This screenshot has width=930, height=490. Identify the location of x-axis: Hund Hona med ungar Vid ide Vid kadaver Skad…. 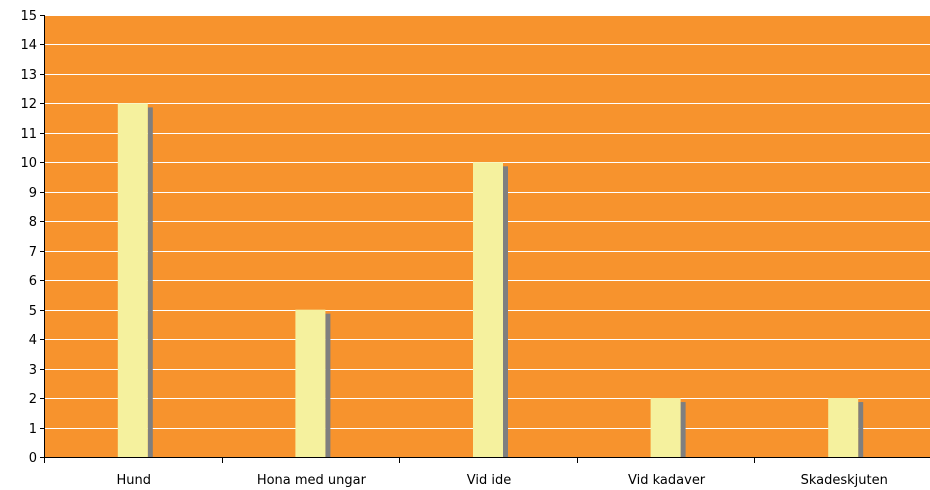
(485, 472).